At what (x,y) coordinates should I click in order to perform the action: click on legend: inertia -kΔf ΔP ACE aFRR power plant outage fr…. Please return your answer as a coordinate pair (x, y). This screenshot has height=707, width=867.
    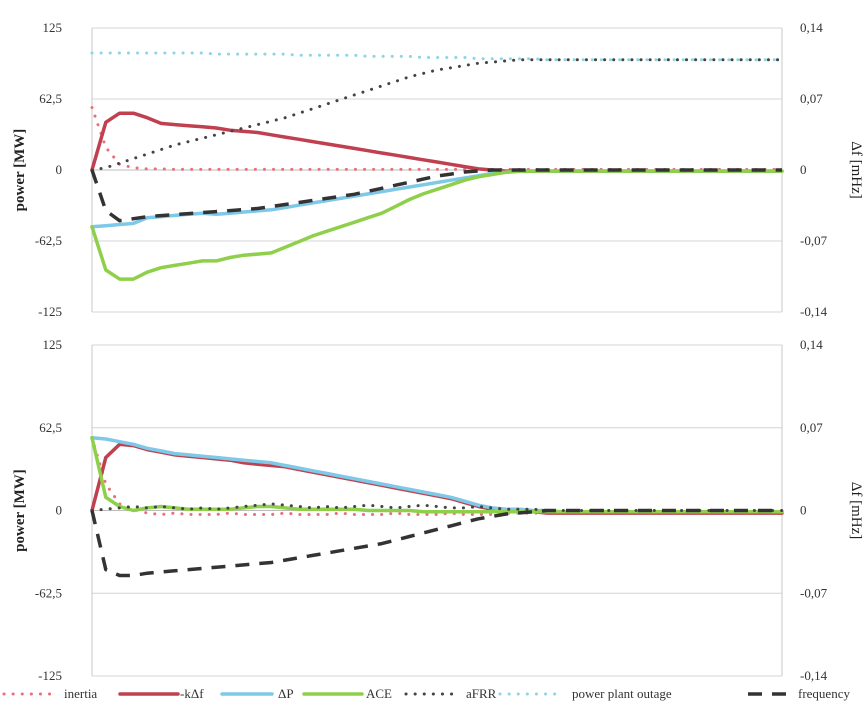
    Looking at the image, I should click on (426, 693).